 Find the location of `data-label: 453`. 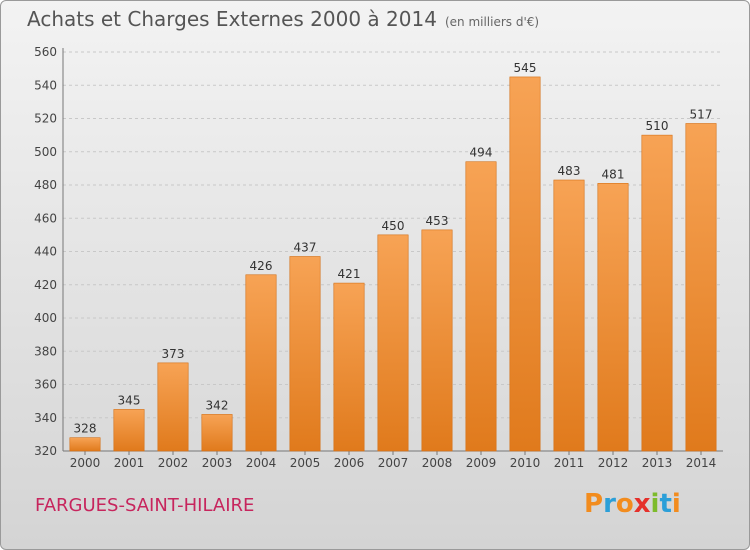

data-label: 453 is located at coordinates (437, 221).